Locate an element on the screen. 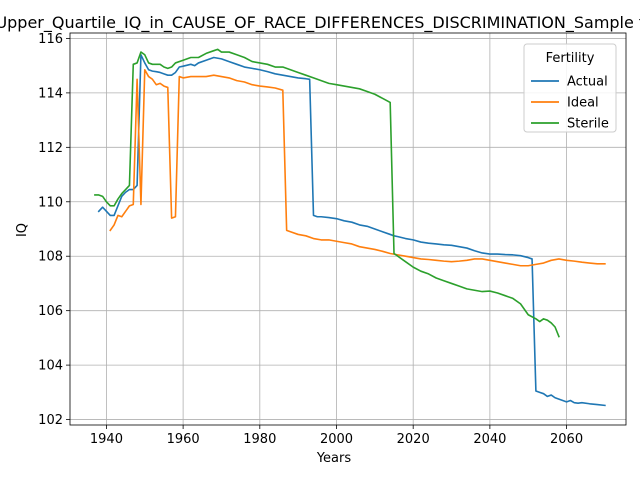  x-tick-label: 2060 is located at coordinates (566, 439).